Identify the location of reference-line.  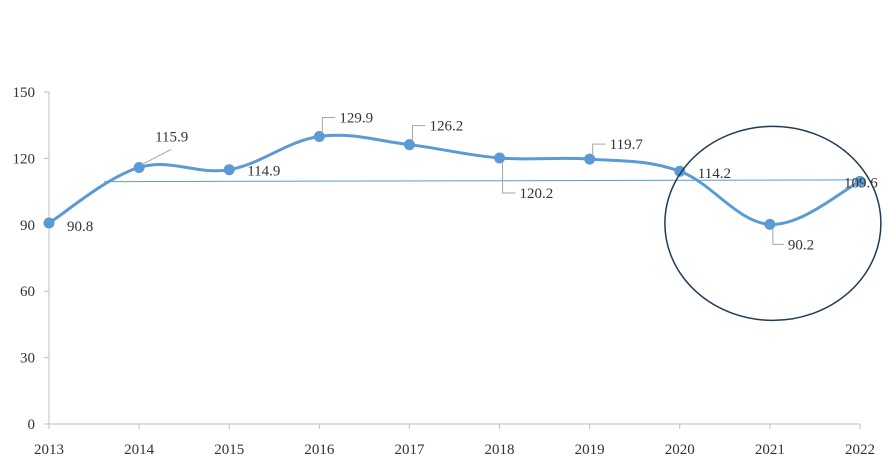
(482, 181).